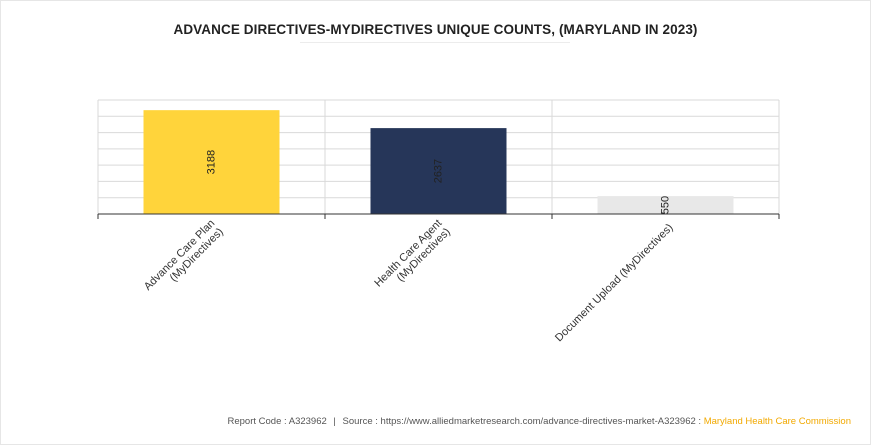 Image resolution: width=871 pixels, height=445 pixels. Describe the element at coordinates (277, 421) in the screenshot. I see `report-code: Report Code : A323962` at that location.